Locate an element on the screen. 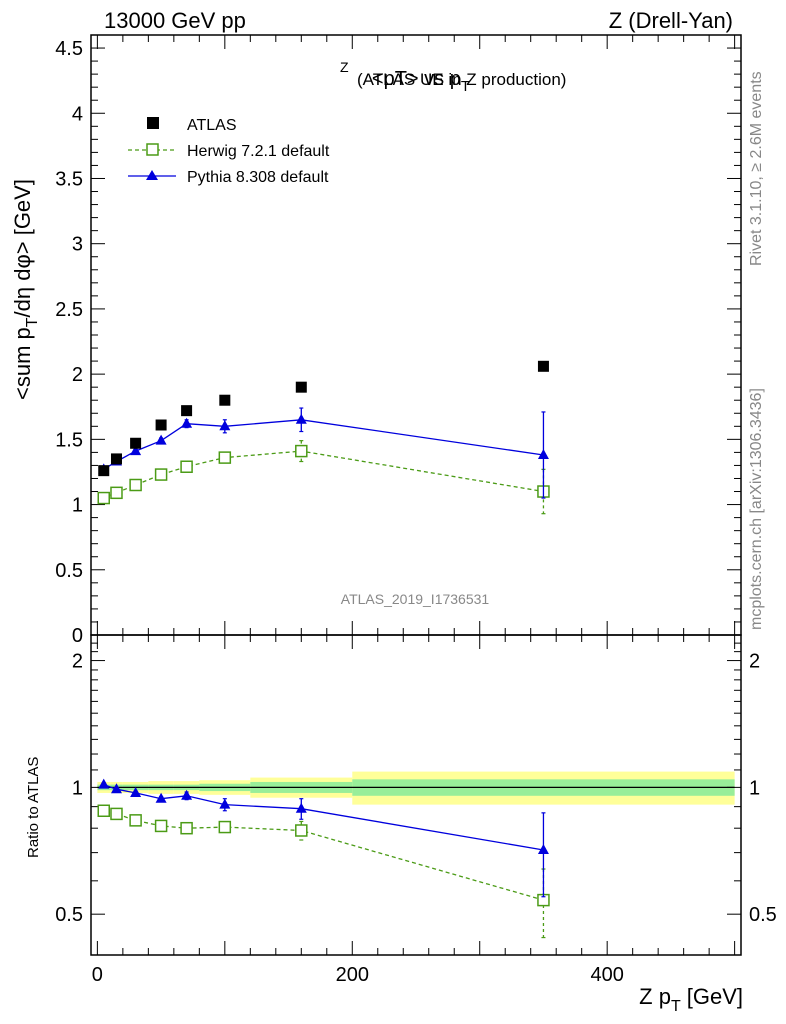 This screenshot has width=786, height=1024. main-herwig-line is located at coordinates (323, 474).